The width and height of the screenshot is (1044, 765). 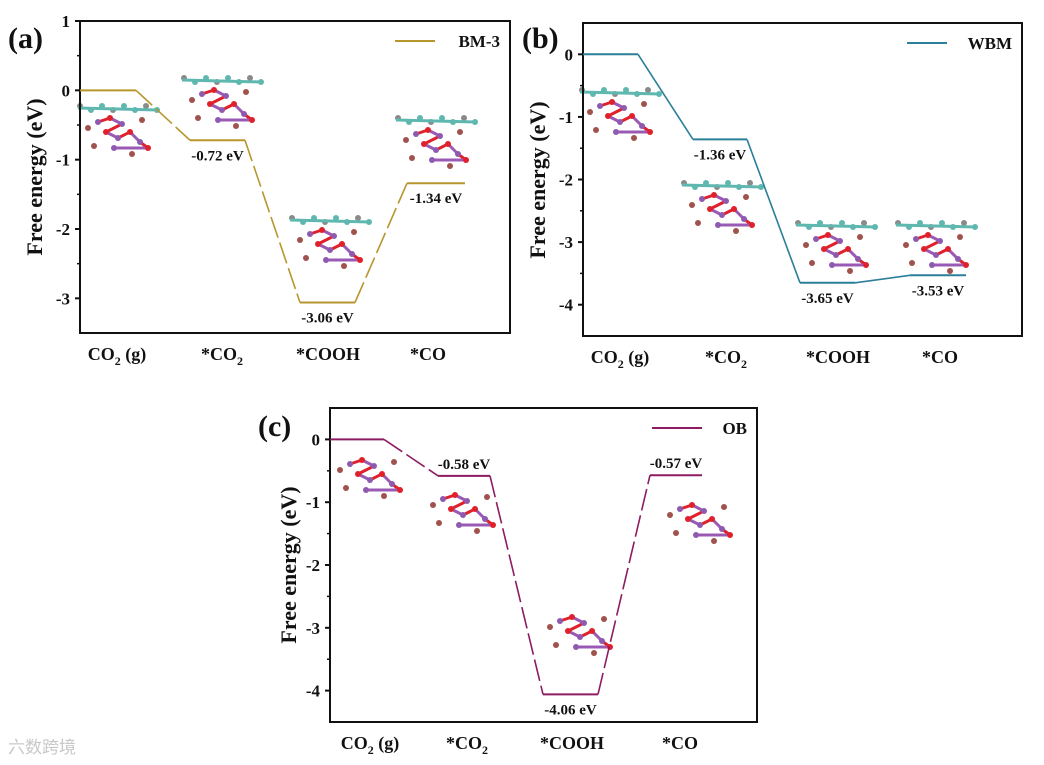 I want to click on category-label: CO2 (g), so click(x=620, y=359).